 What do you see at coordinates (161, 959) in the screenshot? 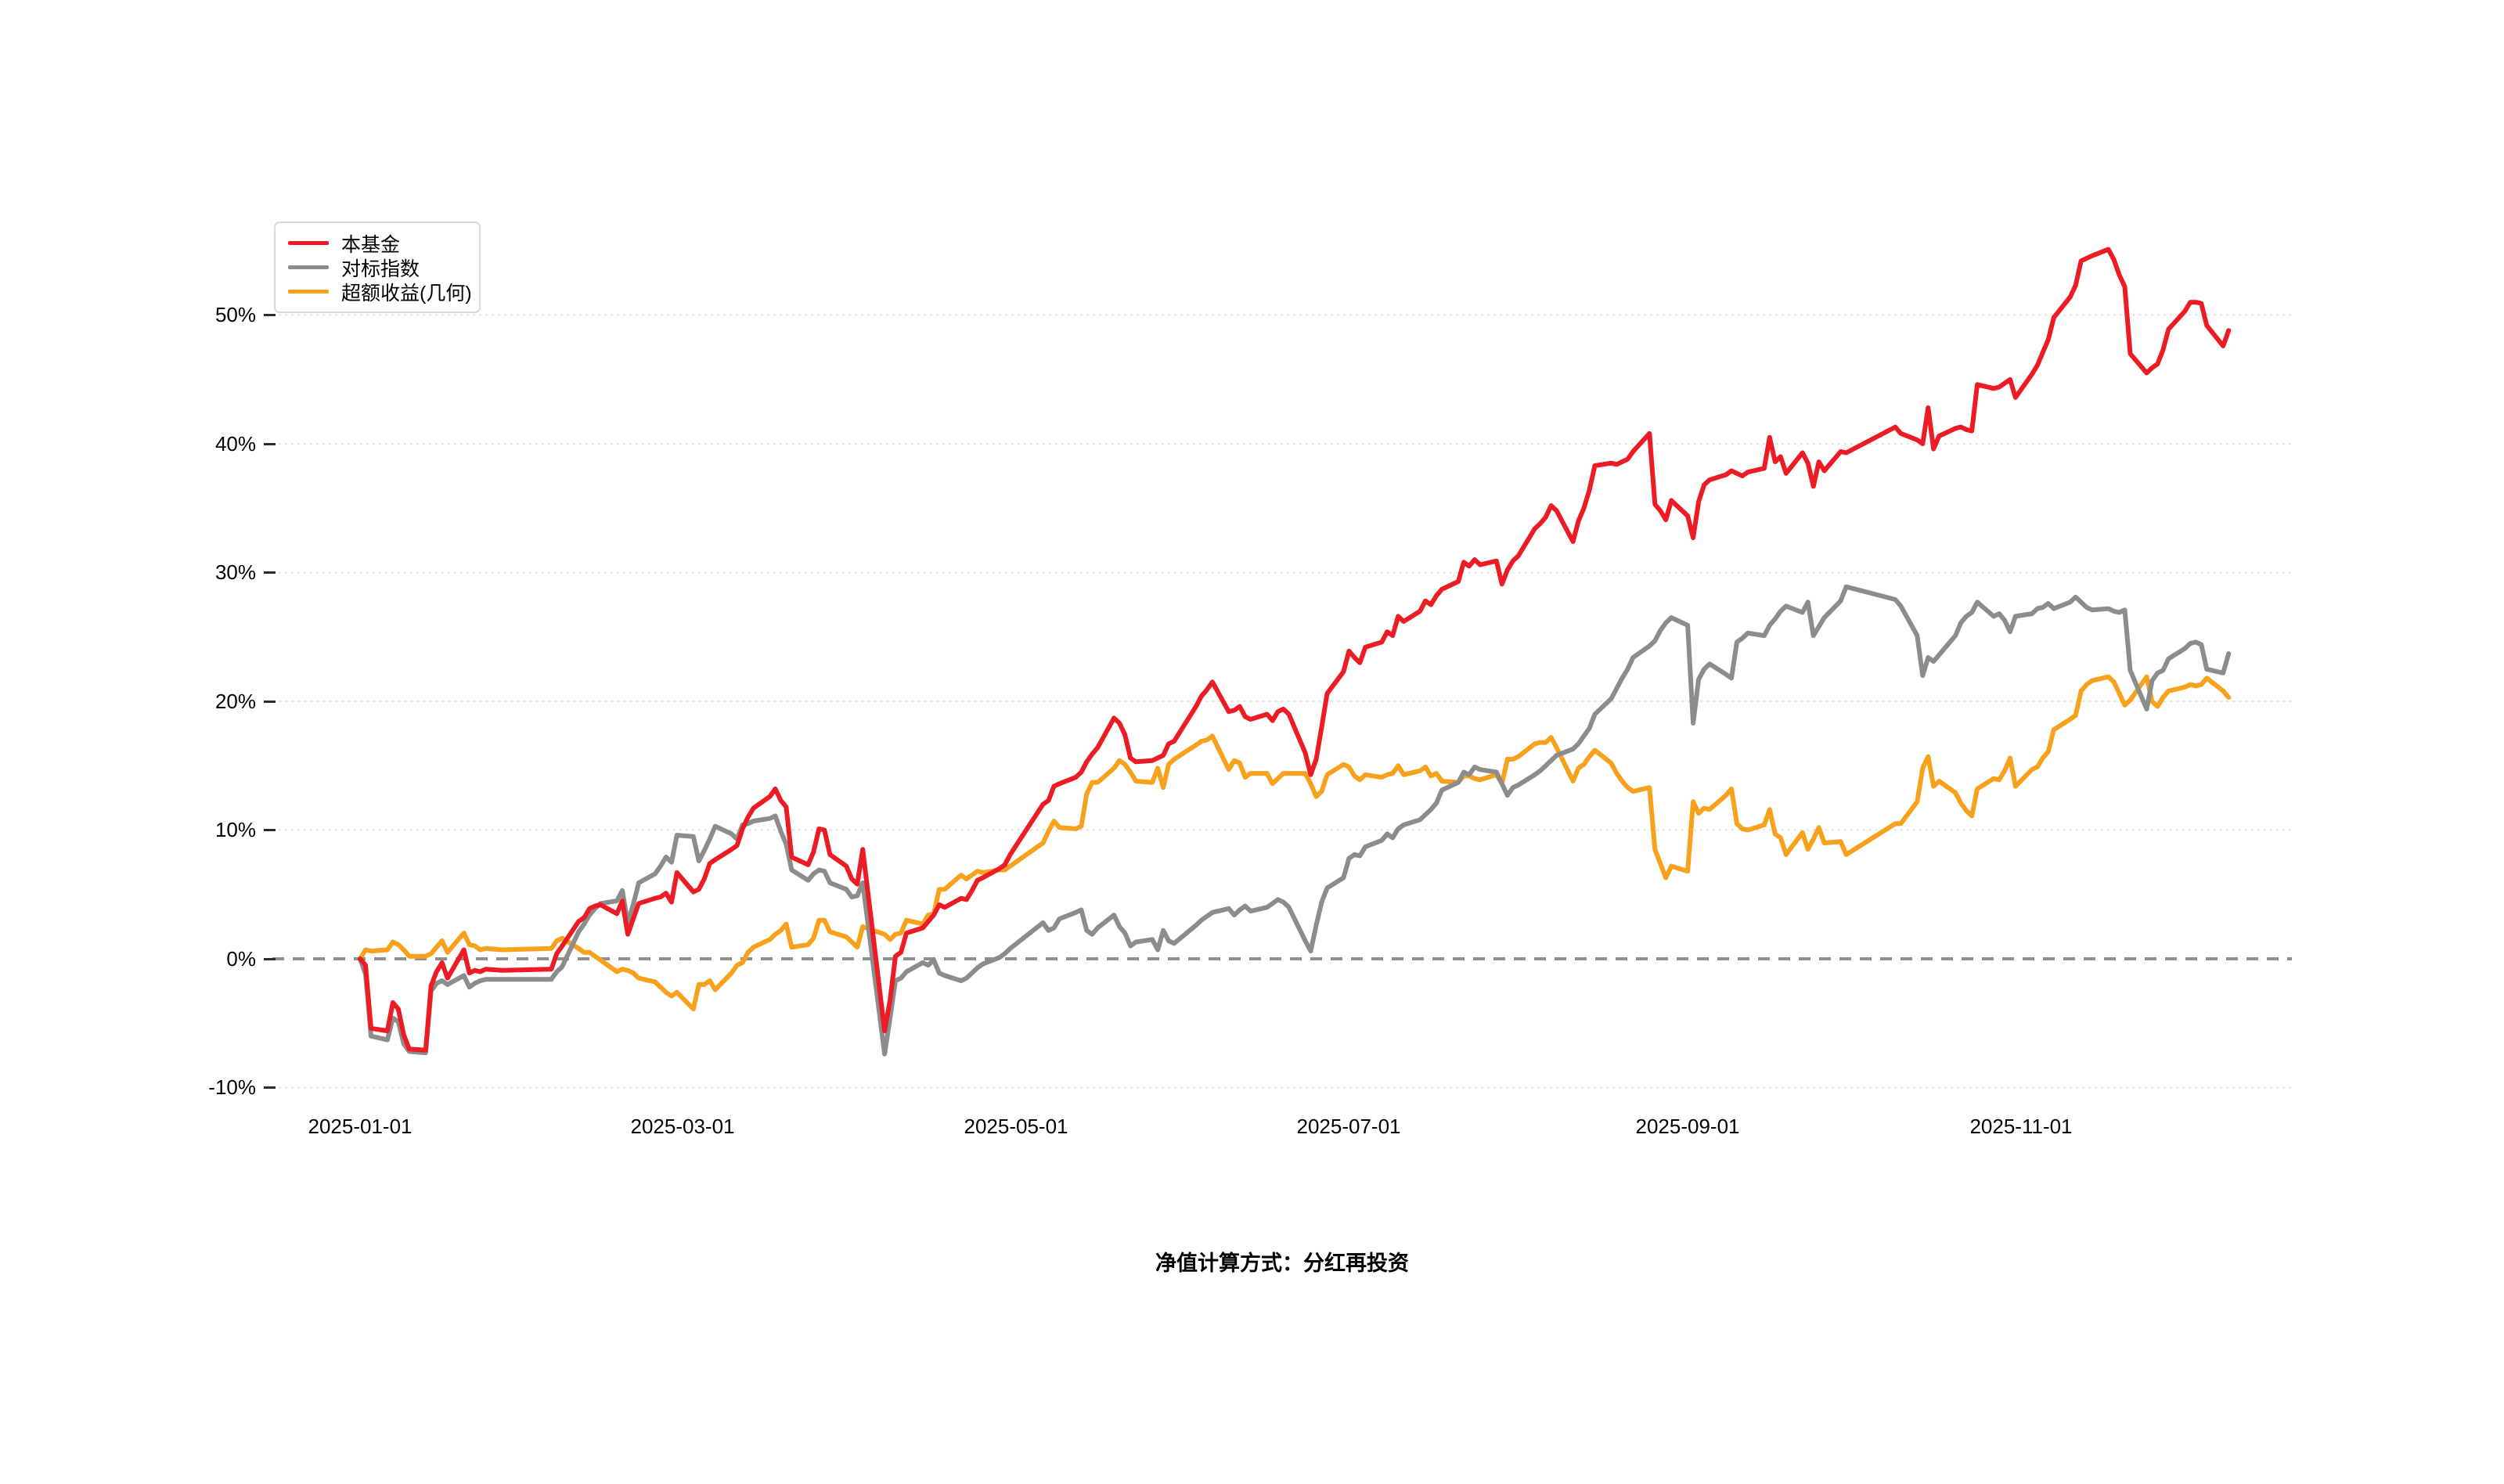
I see `y-tick-0: 0%` at bounding box center [161, 959].